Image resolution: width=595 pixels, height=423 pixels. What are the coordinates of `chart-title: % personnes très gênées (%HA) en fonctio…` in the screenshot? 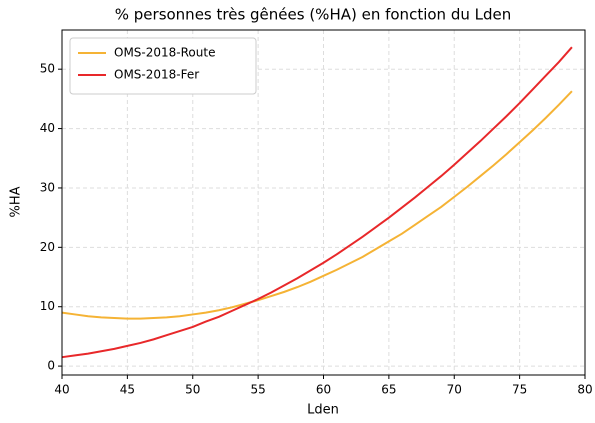 It's located at (313, 15).